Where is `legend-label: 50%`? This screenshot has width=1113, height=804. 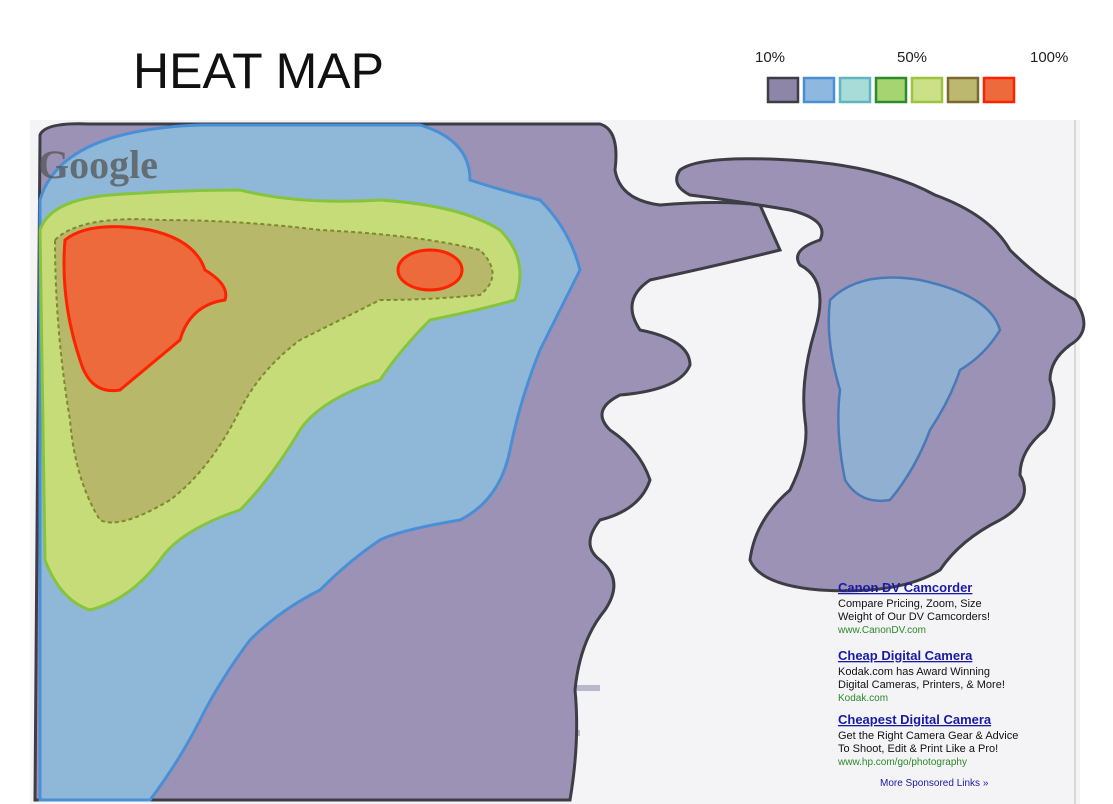 legend-label: 50% is located at coordinates (912, 57).